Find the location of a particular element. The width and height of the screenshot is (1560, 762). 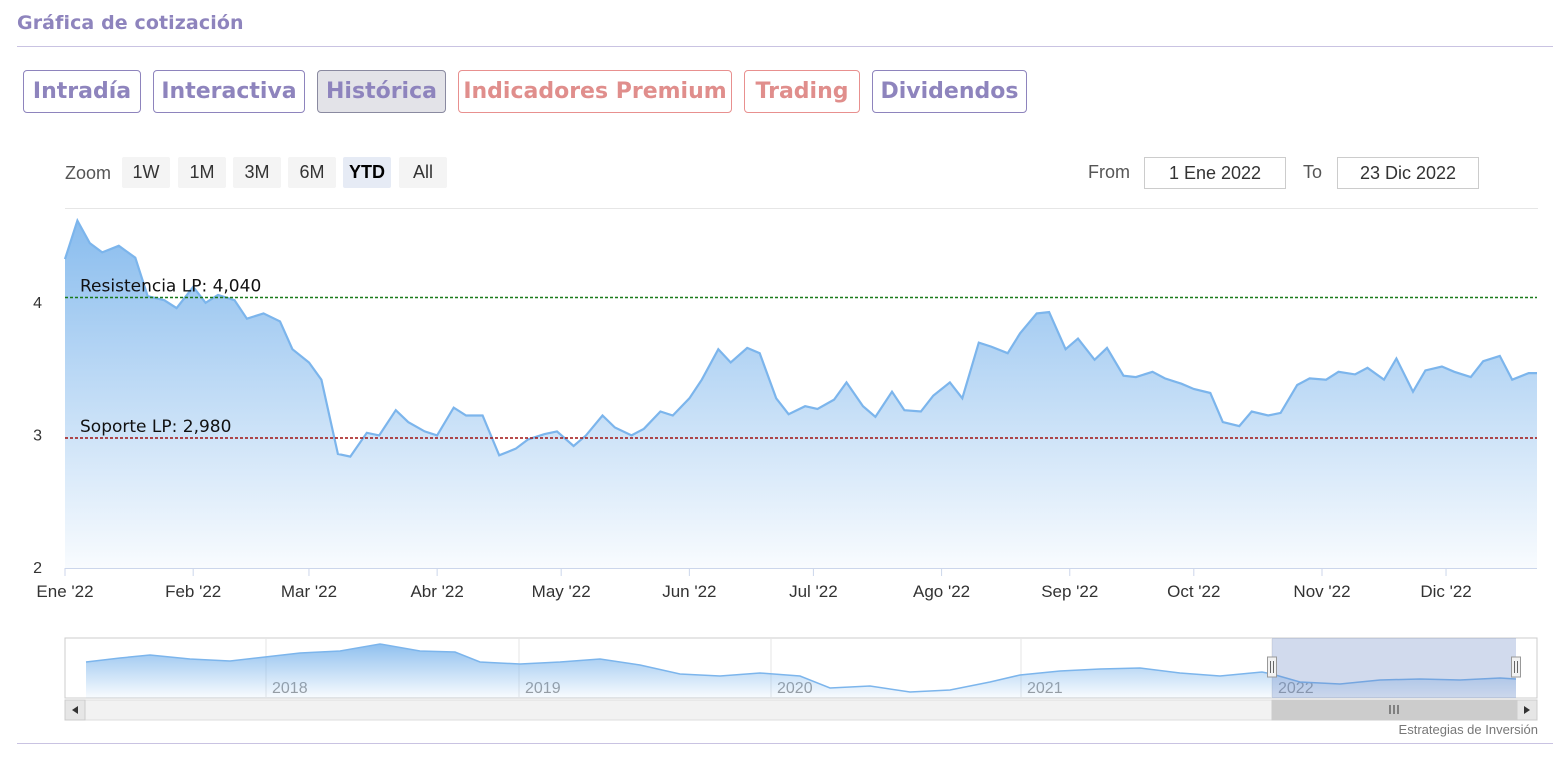

from-label: From is located at coordinates (1109, 172).